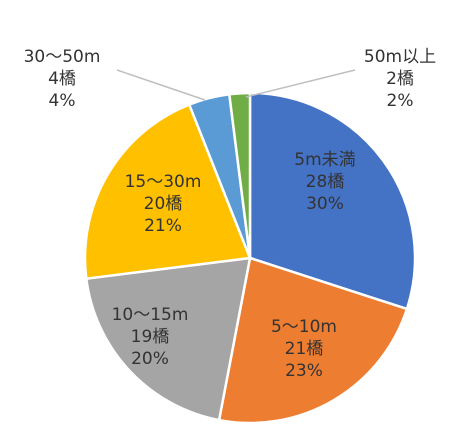 This screenshot has width=458, height=430. I want to click on slice-percent: 23%, so click(304, 371).